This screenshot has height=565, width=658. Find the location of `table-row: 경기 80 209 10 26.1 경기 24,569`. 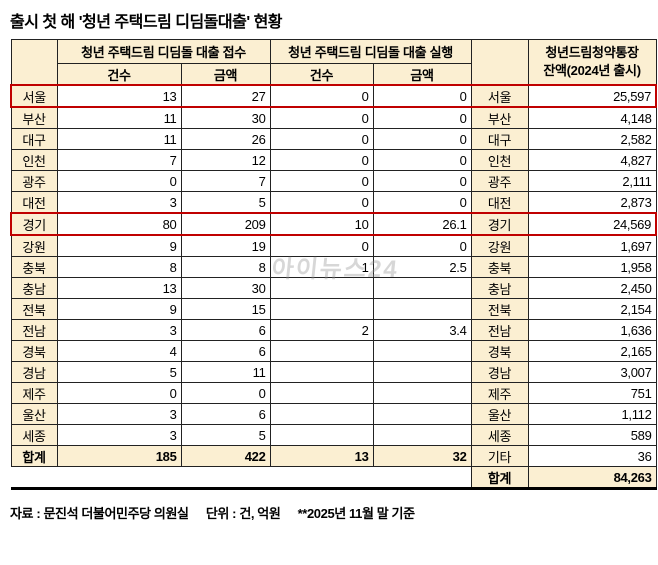

table-row: 경기 80 209 10 26.1 경기 24,569 is located at coordinates (334, 224).